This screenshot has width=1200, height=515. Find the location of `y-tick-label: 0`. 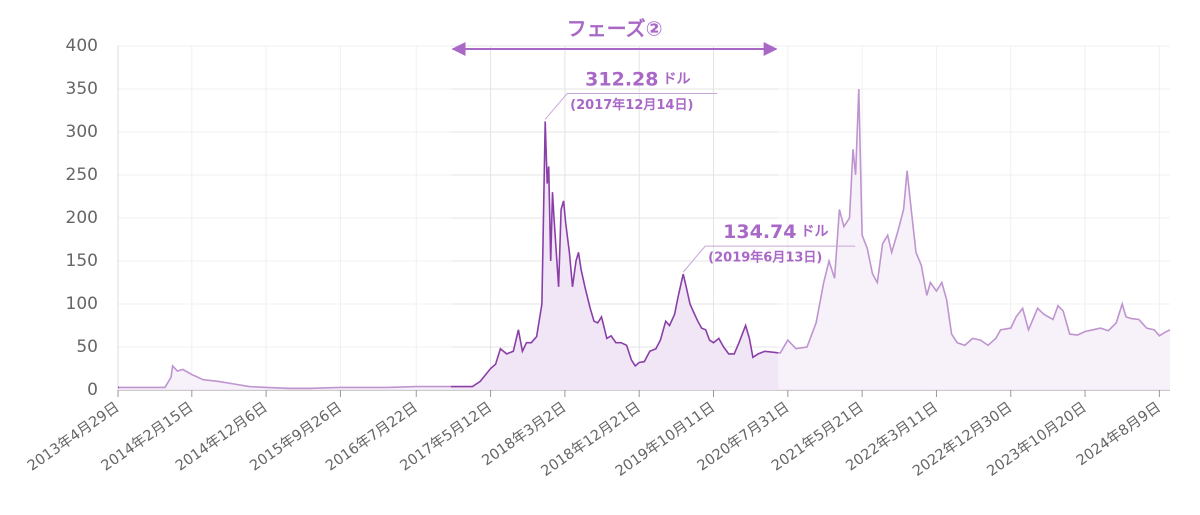

y-tick-label: 0 is located at coordinates (92, 390).